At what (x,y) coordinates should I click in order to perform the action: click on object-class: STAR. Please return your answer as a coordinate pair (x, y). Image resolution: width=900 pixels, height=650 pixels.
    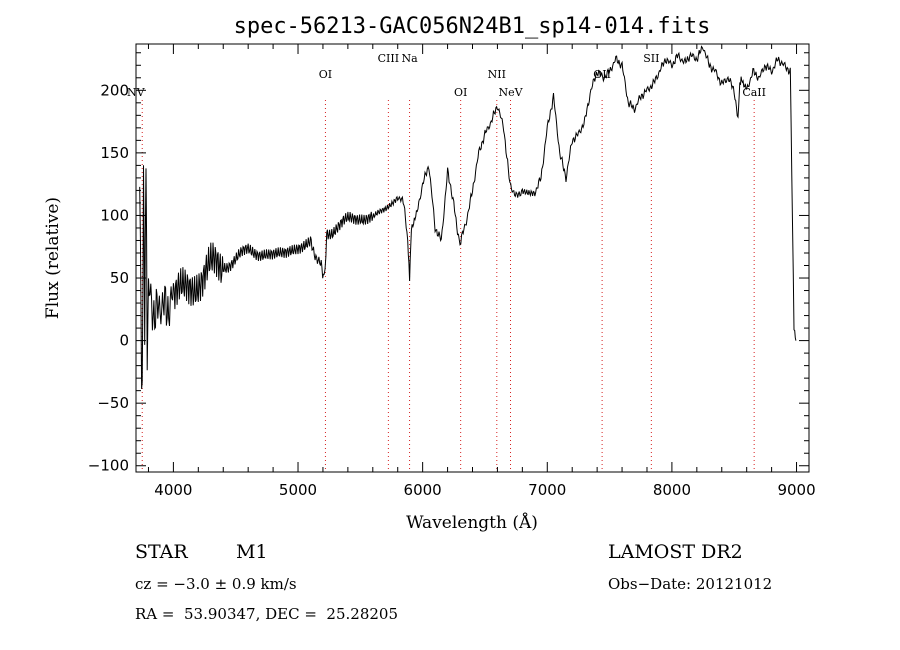
    Looking at the image, I should click on (161, 552).